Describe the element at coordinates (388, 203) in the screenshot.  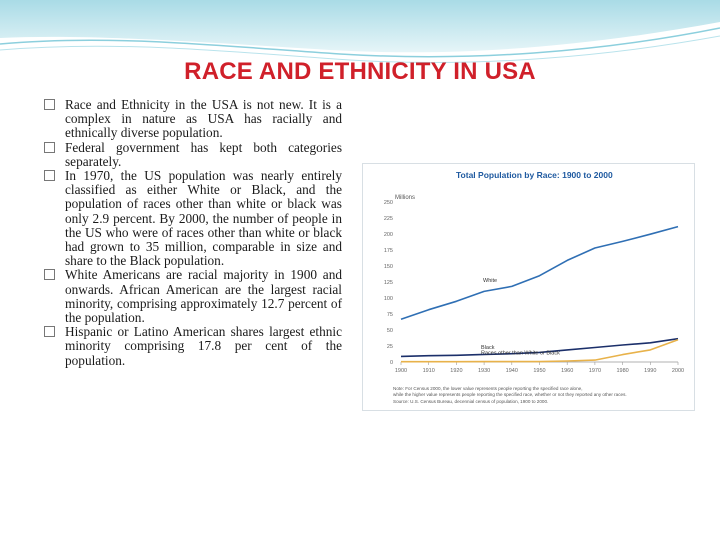
I see `y-tick-label: 250` at that location.